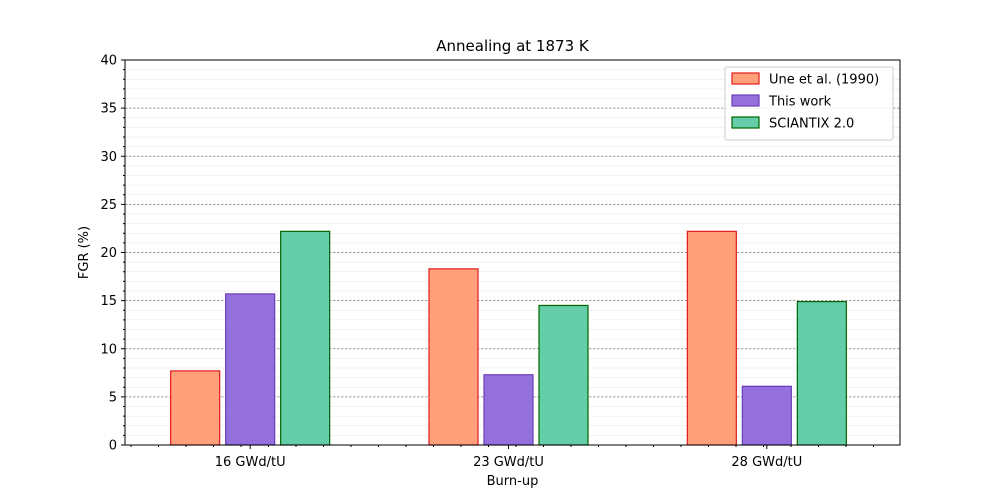 The image size is (1000, 500). I want to click on legend-label: Une et al. (1990), so click(824, 80).